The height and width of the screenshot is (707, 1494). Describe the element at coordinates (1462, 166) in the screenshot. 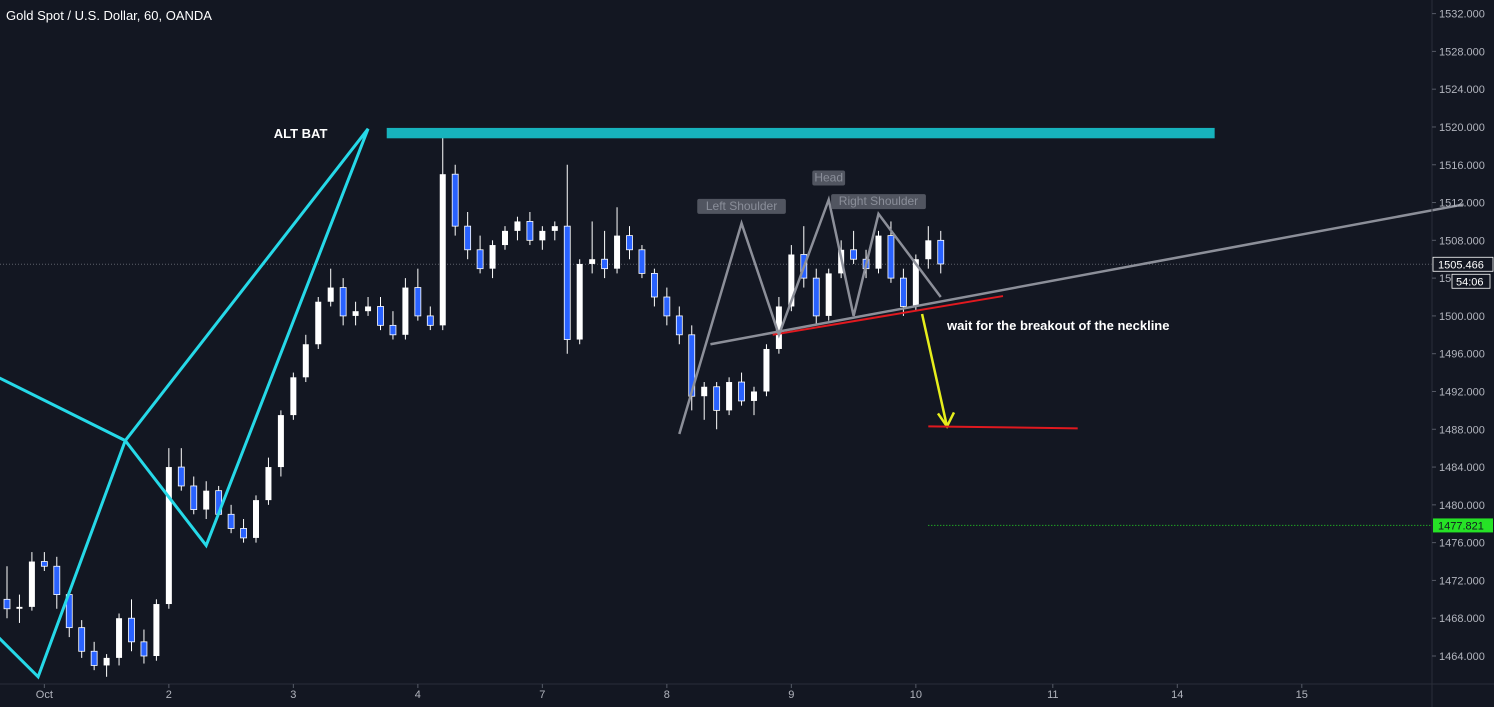

I see `y-tick-label: 1516.000` at that location.